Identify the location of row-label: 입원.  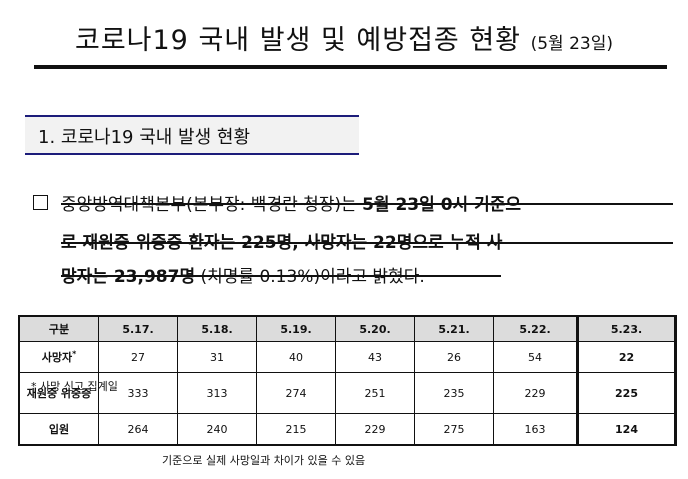
(59, 429).